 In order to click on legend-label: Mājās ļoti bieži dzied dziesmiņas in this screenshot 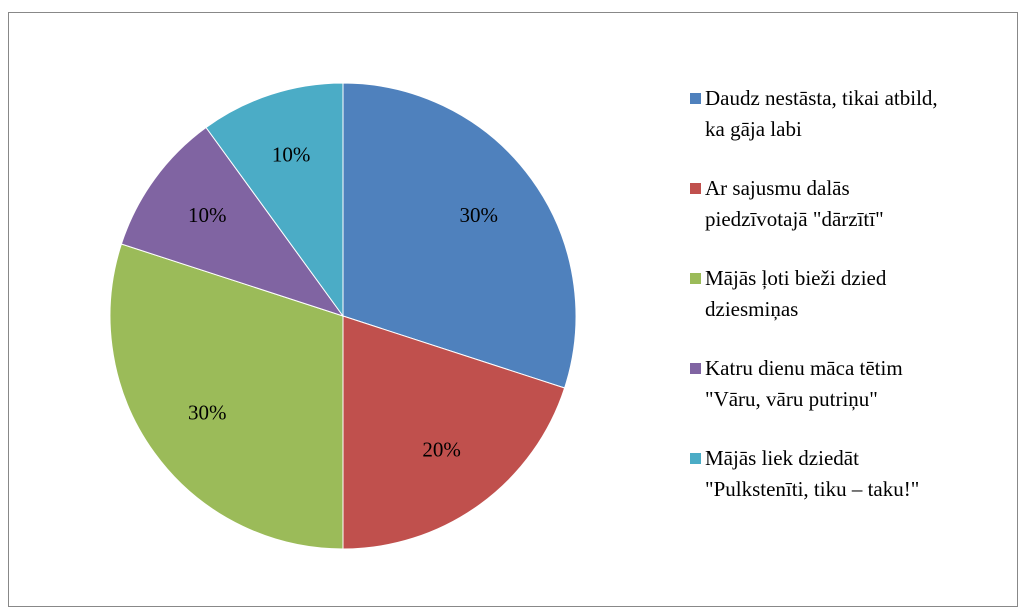, I will do `click(796, 293)`.